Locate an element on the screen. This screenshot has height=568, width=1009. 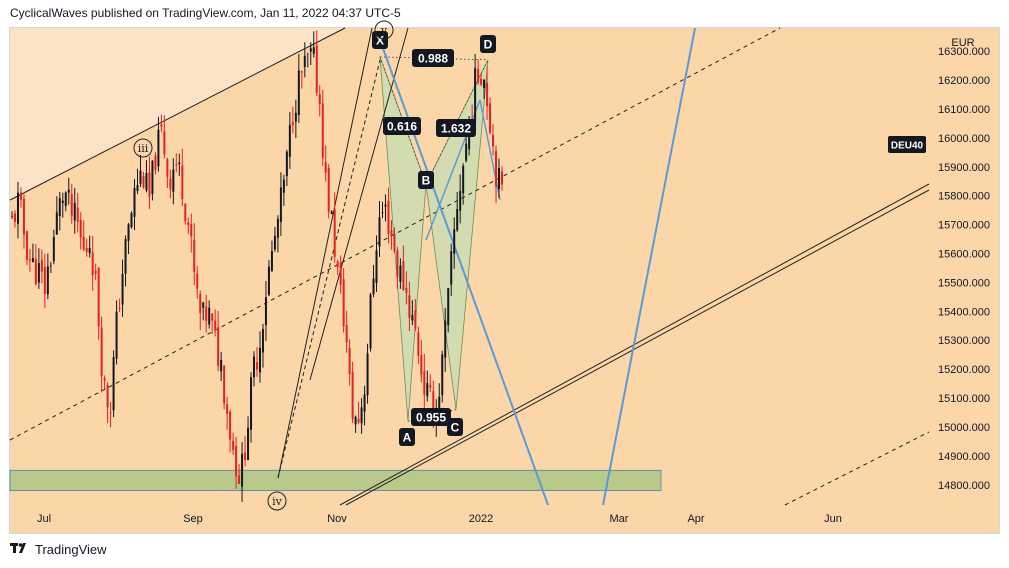
x-tick-label: 2022 is located at coordinates (481, 519).